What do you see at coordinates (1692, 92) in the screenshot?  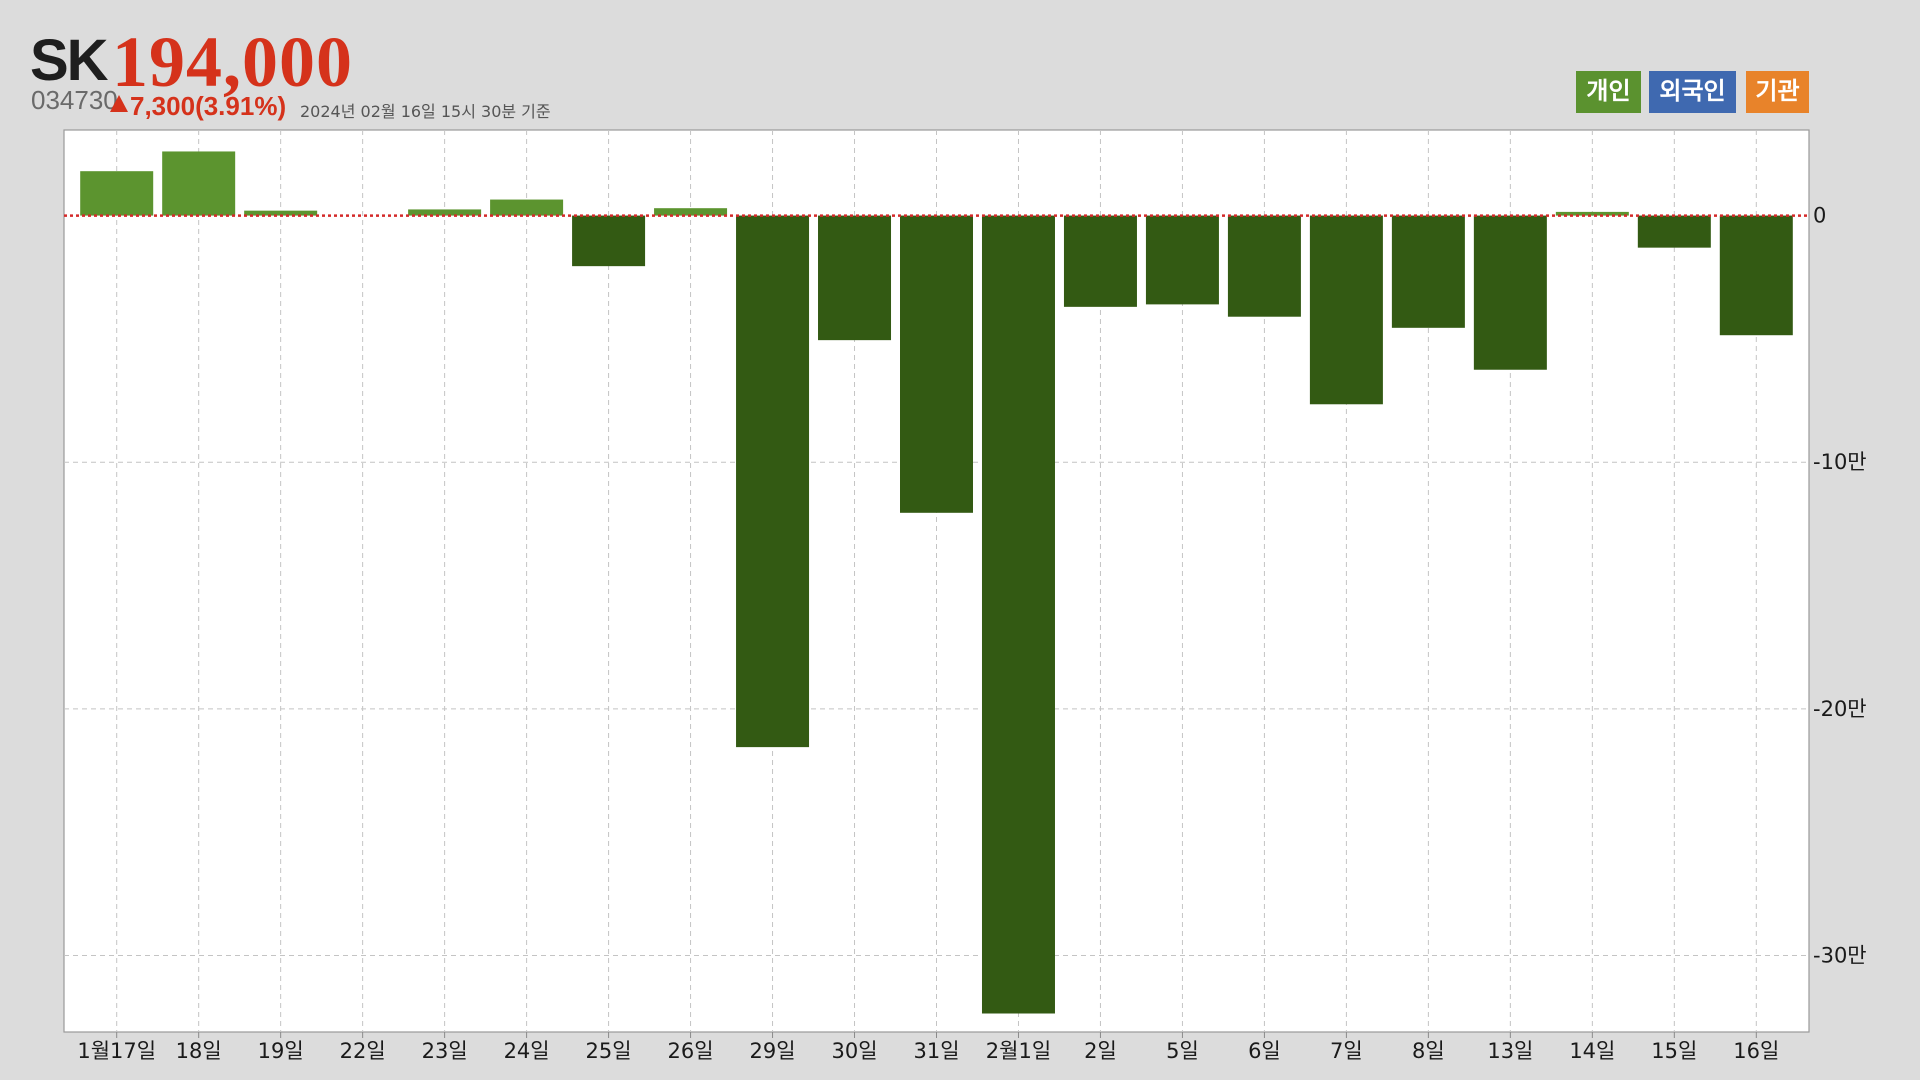 I see `legend-toggle-foreign: 외국인` at bounding box center [1692, 92].